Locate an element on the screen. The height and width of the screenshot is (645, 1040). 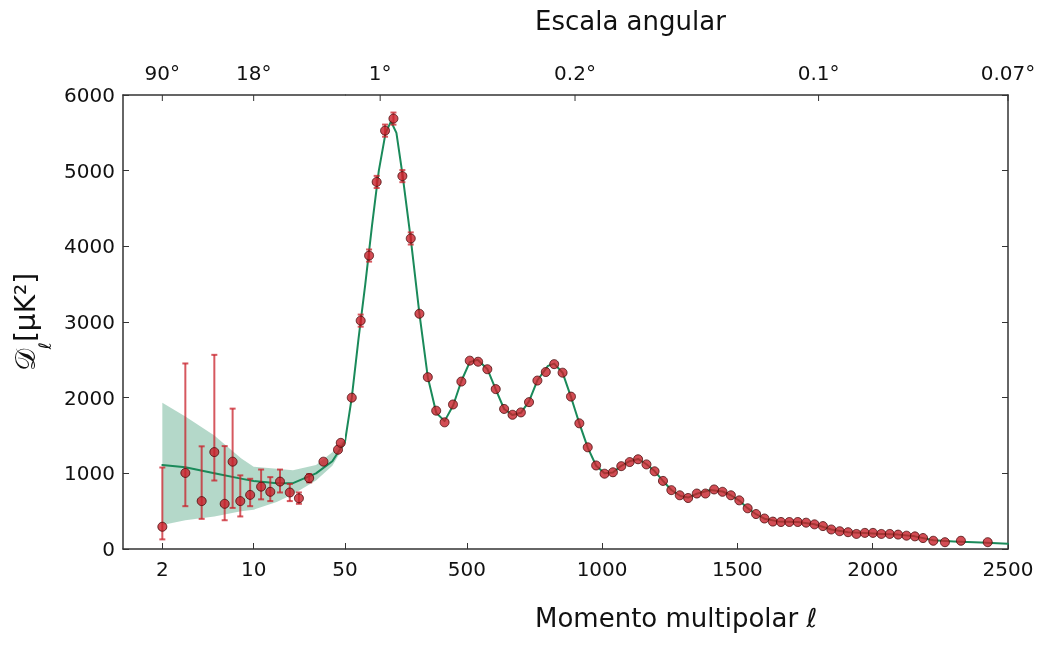
y-tick-label: 1000 is located at coordinates (89, 473).